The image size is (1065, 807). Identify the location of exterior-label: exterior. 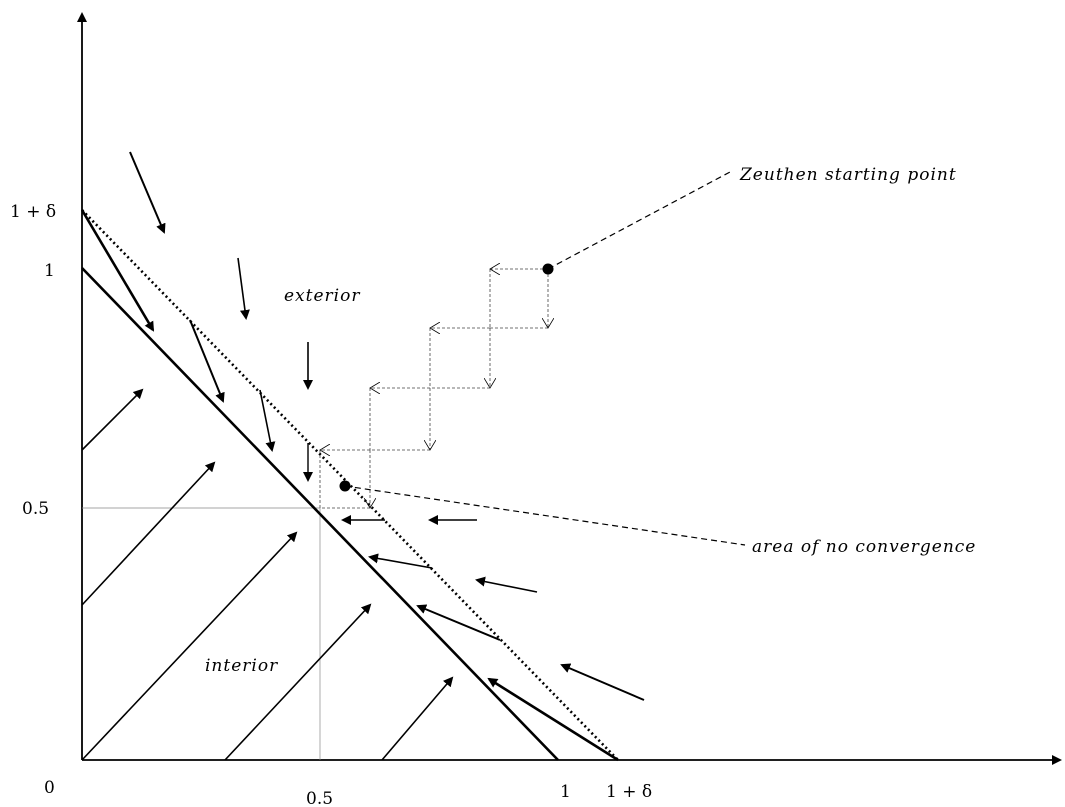
(322, 296).